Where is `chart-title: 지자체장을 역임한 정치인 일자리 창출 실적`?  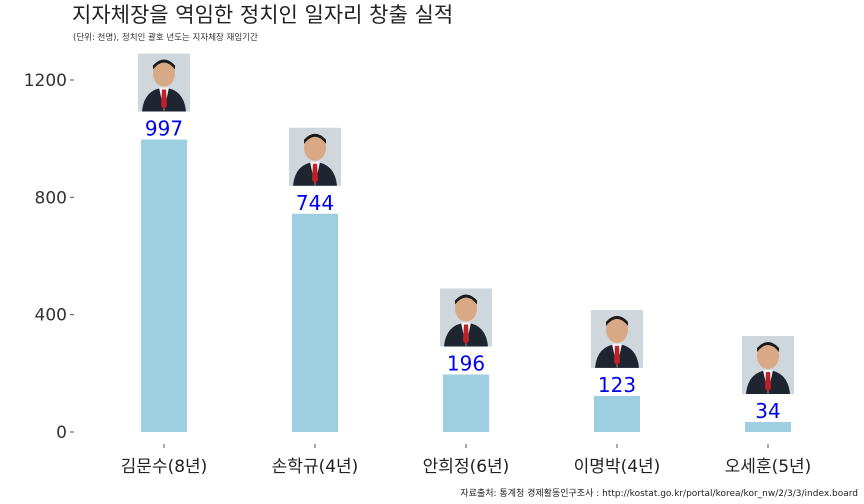 chart-title: 지자체장을 역임한 정치인 일자리 창출 실적 is located at coordinates (262, 15).